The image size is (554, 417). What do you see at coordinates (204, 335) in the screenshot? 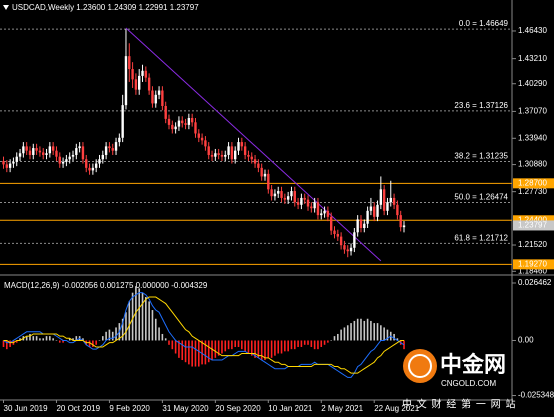
I see `macd-line` at bounding box center [204, 335].